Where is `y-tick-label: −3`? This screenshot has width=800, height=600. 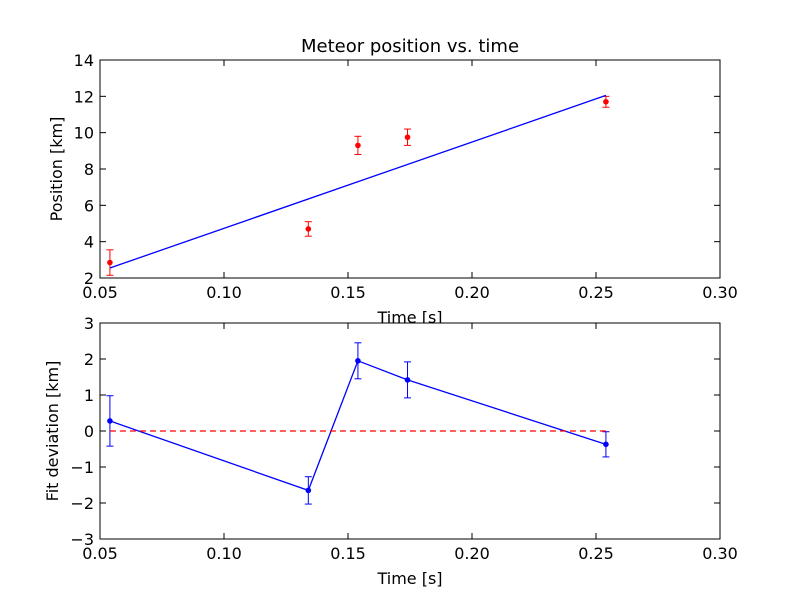 y-tick-label: −3 is located at coordinates (82, 539).